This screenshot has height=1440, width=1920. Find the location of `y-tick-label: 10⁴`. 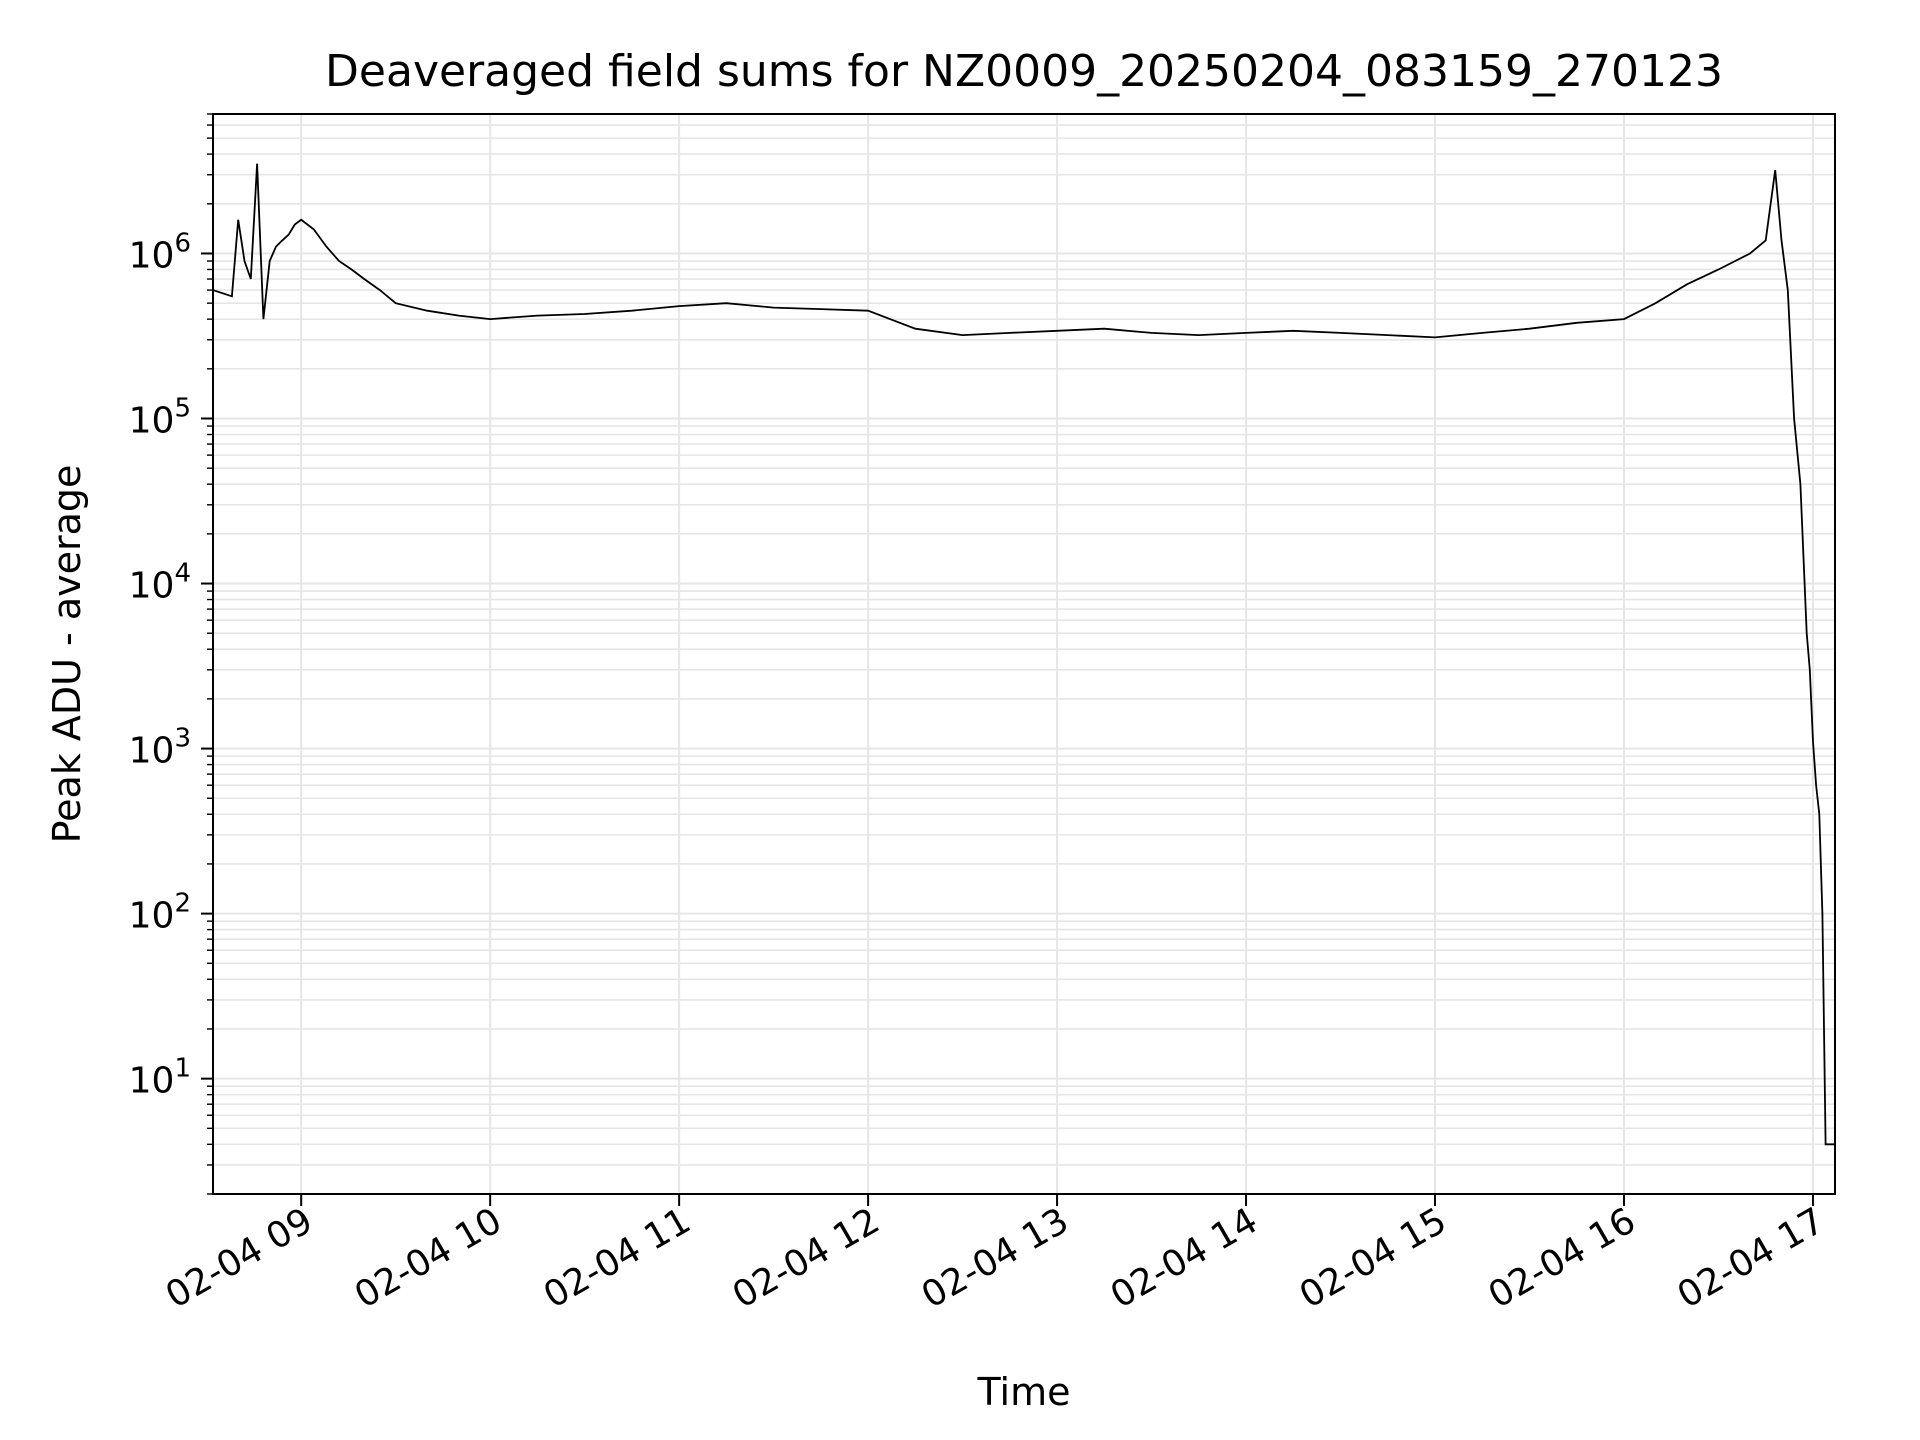

y-tick-label: 10⁴ is located at coordinates (160, 583).